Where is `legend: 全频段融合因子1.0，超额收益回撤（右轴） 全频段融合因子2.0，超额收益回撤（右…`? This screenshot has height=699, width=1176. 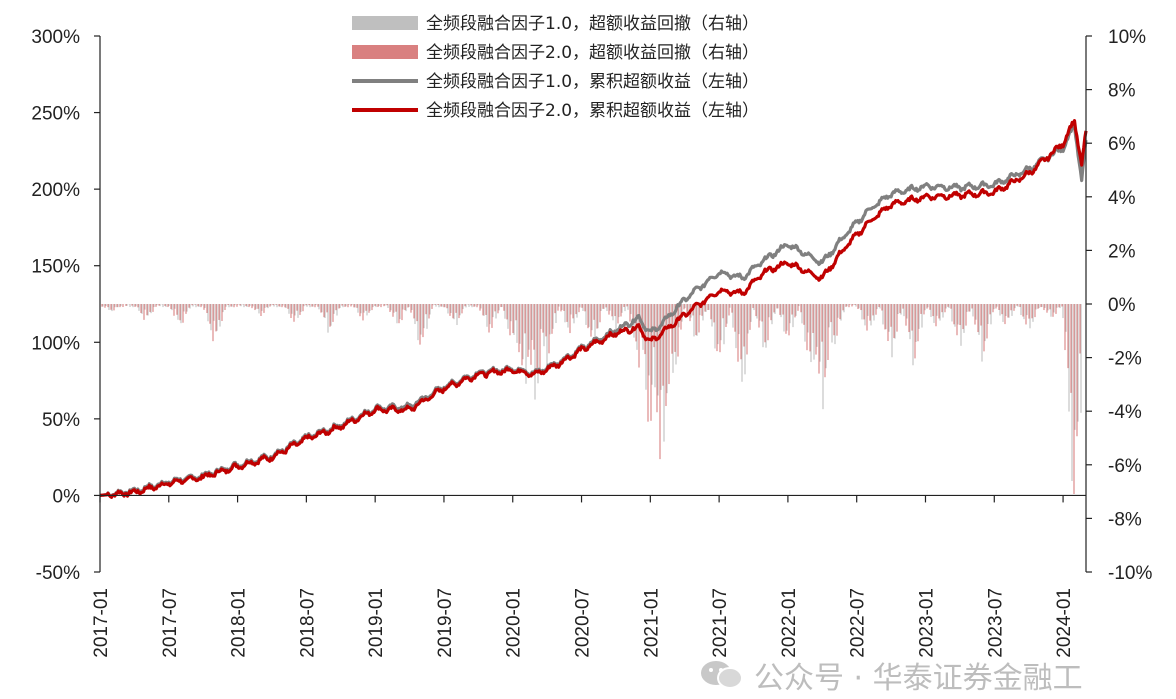 legend: 全频段融合因子1.0，超额收益回撤（右轴） 全频段融合因子2.0，超额收益回撤（右… is located at coordinates (555, 67).